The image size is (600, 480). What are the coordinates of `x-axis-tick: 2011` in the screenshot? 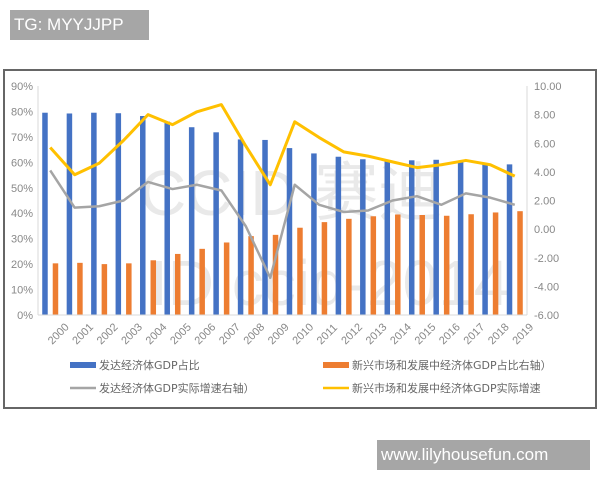 It's located at (327, 334).